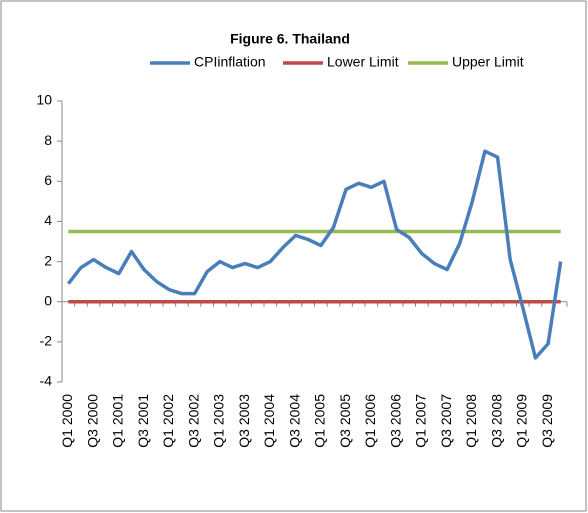 Image resolution: width=588 pixels, height=513 pixels. I want to click on y-tick-label: 4, so click(48, 220).